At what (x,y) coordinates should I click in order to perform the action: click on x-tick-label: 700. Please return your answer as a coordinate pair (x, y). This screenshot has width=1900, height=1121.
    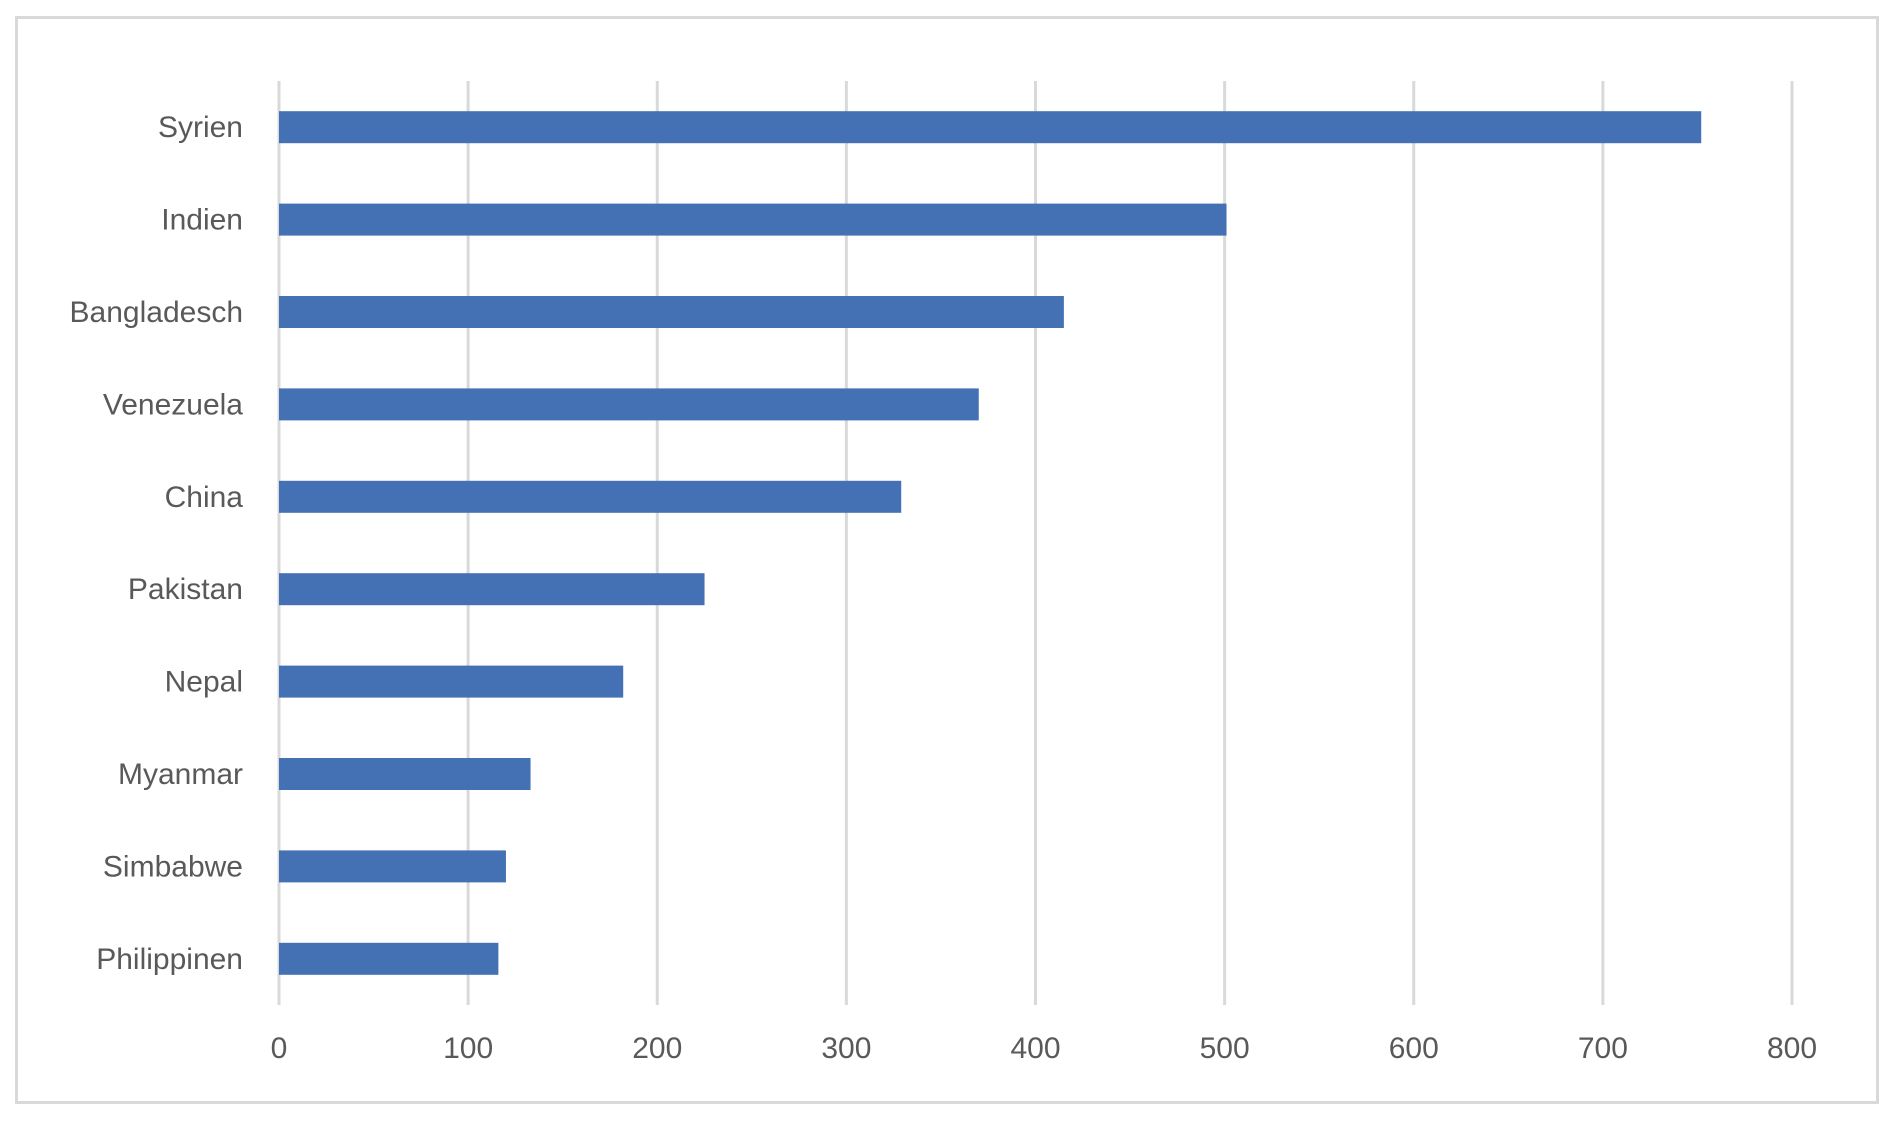
    Looking at the image, I should click on (1603, 1048).